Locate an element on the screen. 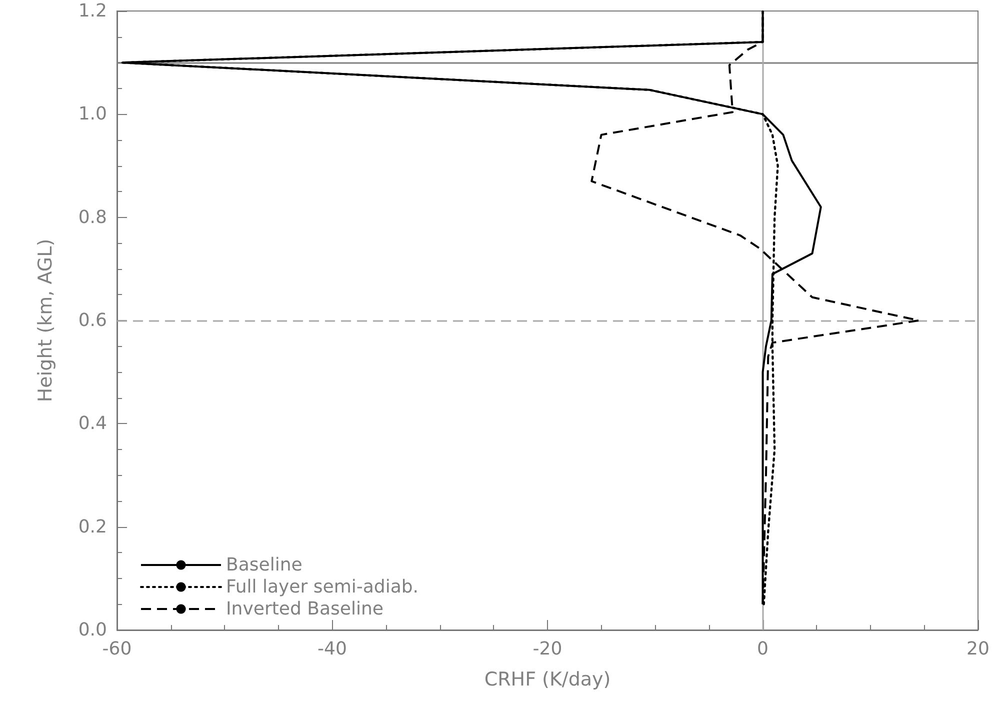 This screenshot has height=715, width=998. y-tick-label: 0.4 is located at coordinates (92, 423).